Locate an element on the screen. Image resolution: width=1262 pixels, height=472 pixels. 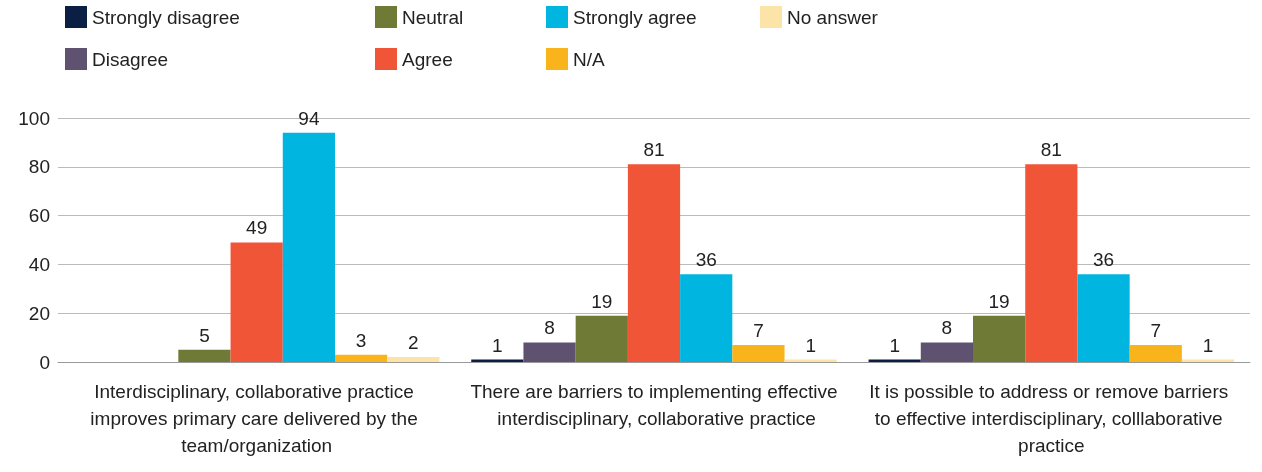
legend-label: Strongly agree is located at coordinates (635, 17).